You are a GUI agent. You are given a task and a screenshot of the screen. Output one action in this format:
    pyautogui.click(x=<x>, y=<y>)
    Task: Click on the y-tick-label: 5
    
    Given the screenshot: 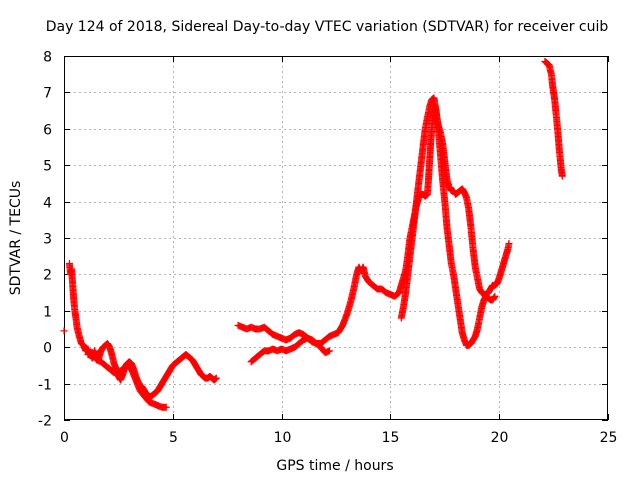 What is the action you would take?
    pyautogui.click(x=47, y=167)
    